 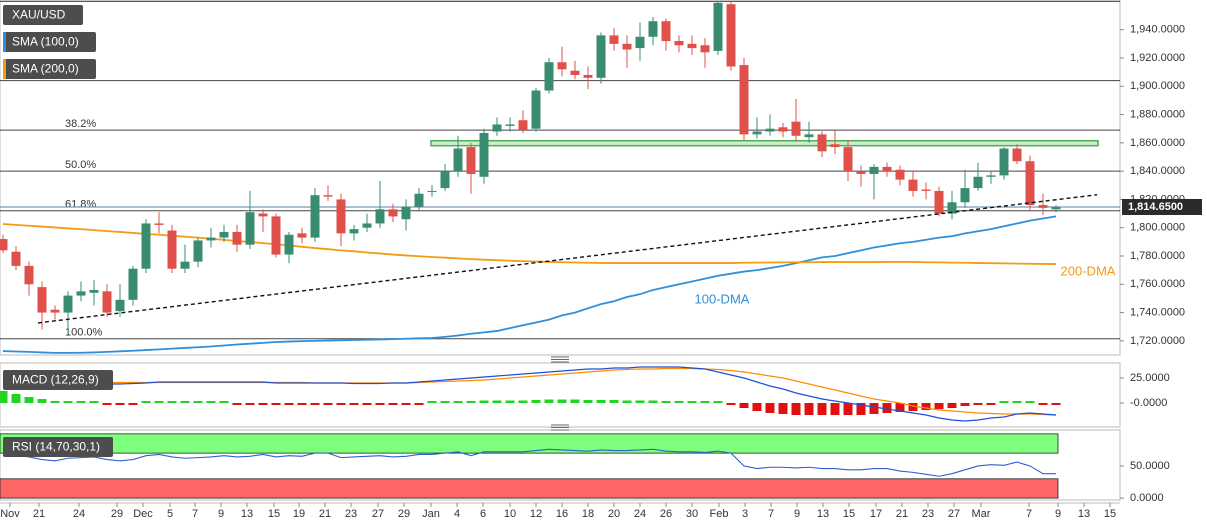 I want to click on y-tick-label: 1,760.0000, so click(x=1157, y=284).